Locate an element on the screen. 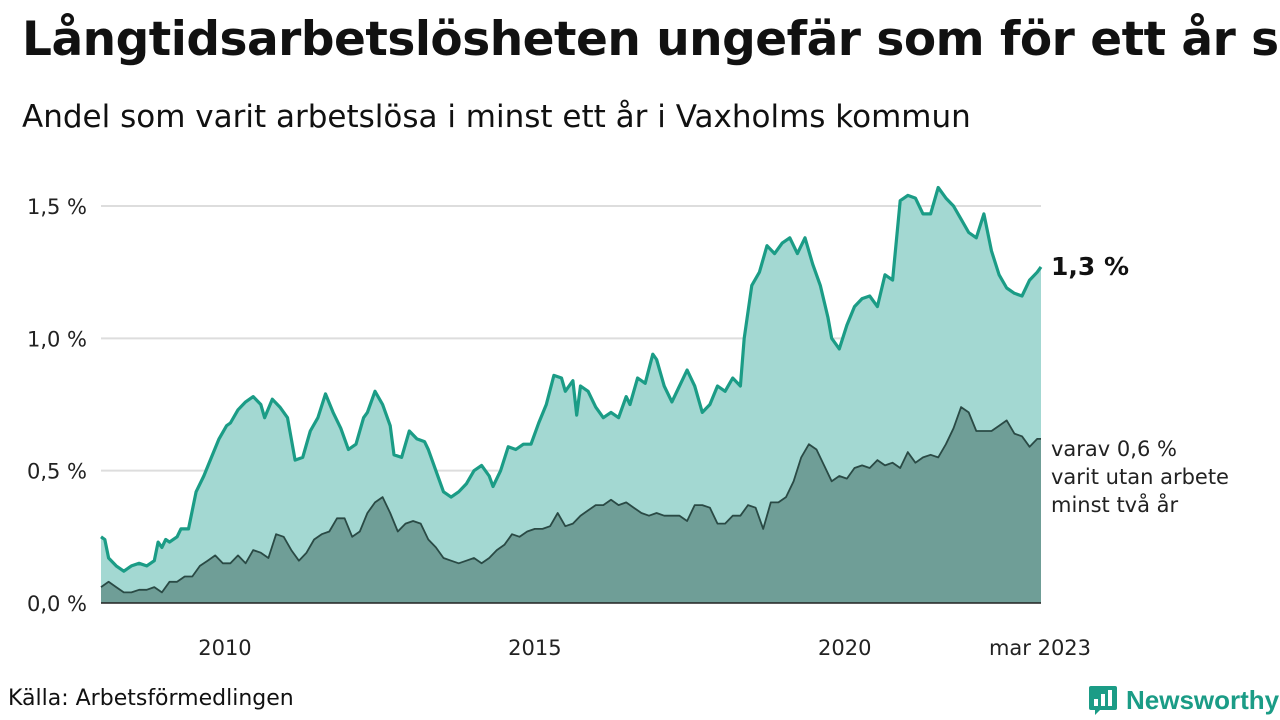 Image resolution: width=1280 pixels, height=720 pixels. bar-chart-logo-icon is located at coordinates (1103, 700).